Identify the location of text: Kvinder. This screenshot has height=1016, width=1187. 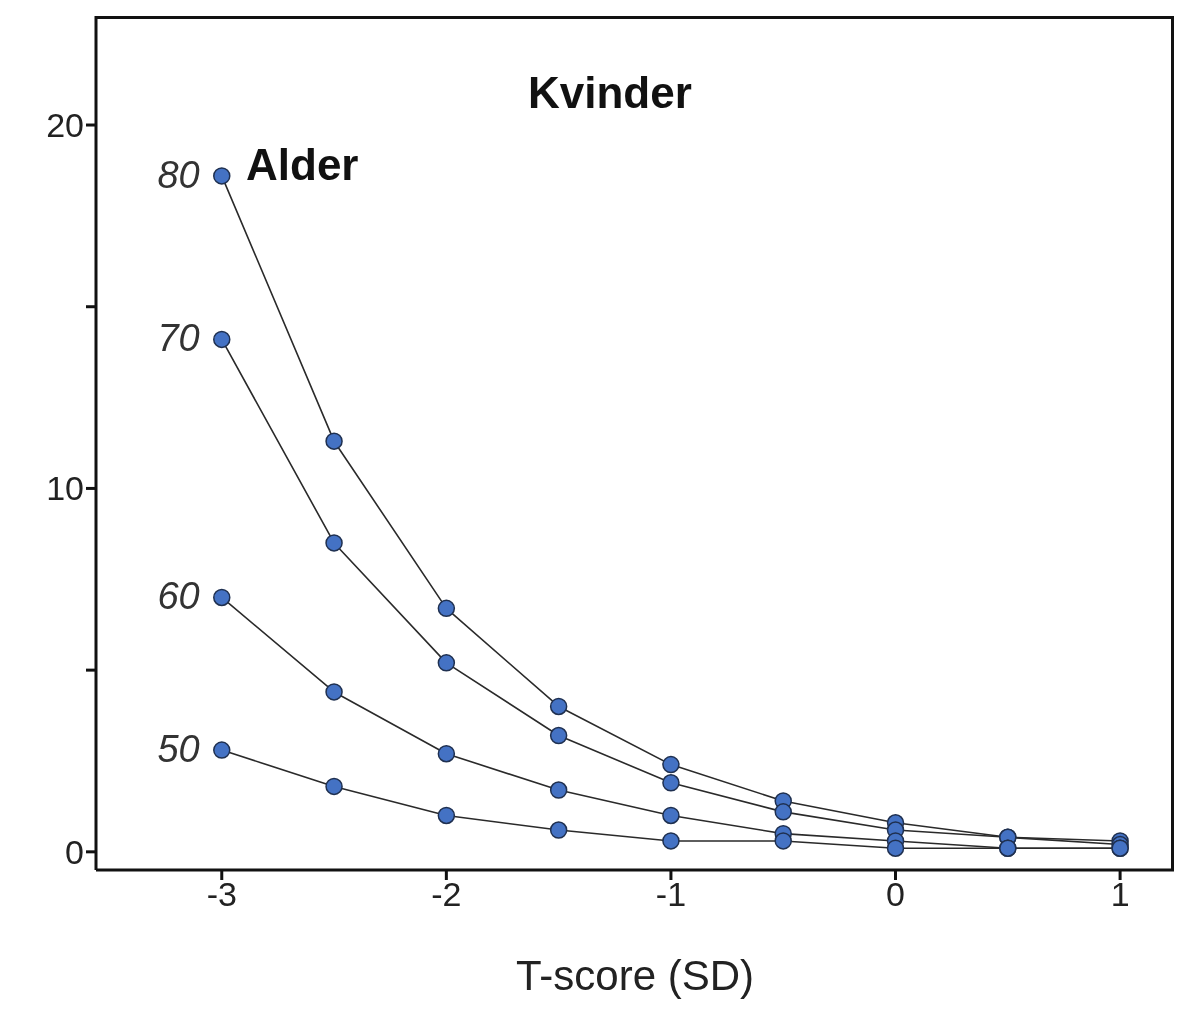
(610, 93).